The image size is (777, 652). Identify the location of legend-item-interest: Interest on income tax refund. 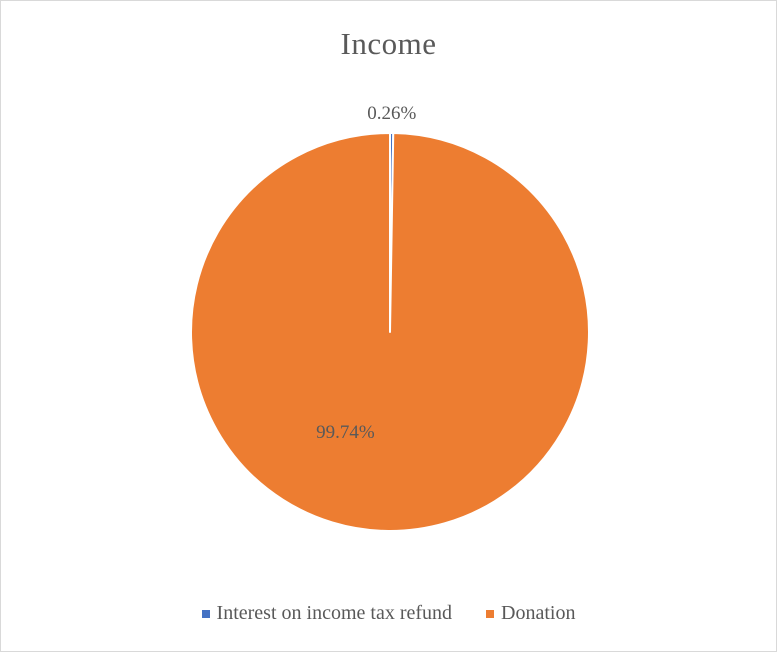
(327, 613).